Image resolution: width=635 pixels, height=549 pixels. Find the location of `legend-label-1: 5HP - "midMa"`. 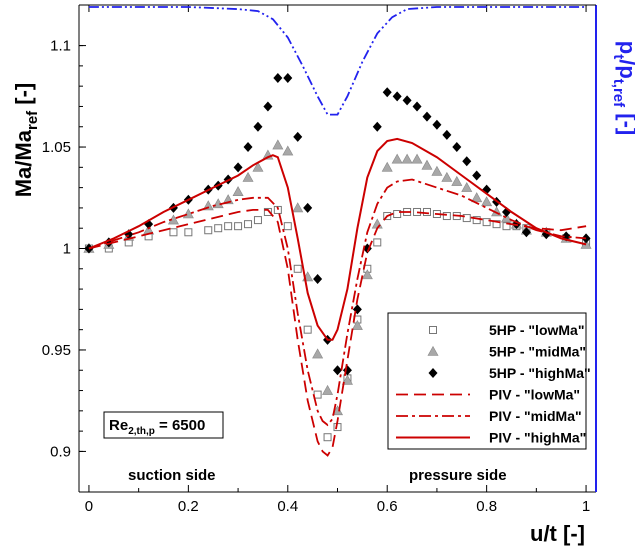

legend-label-1: 5HP - "midMa" is located at coordinates (537, 352).